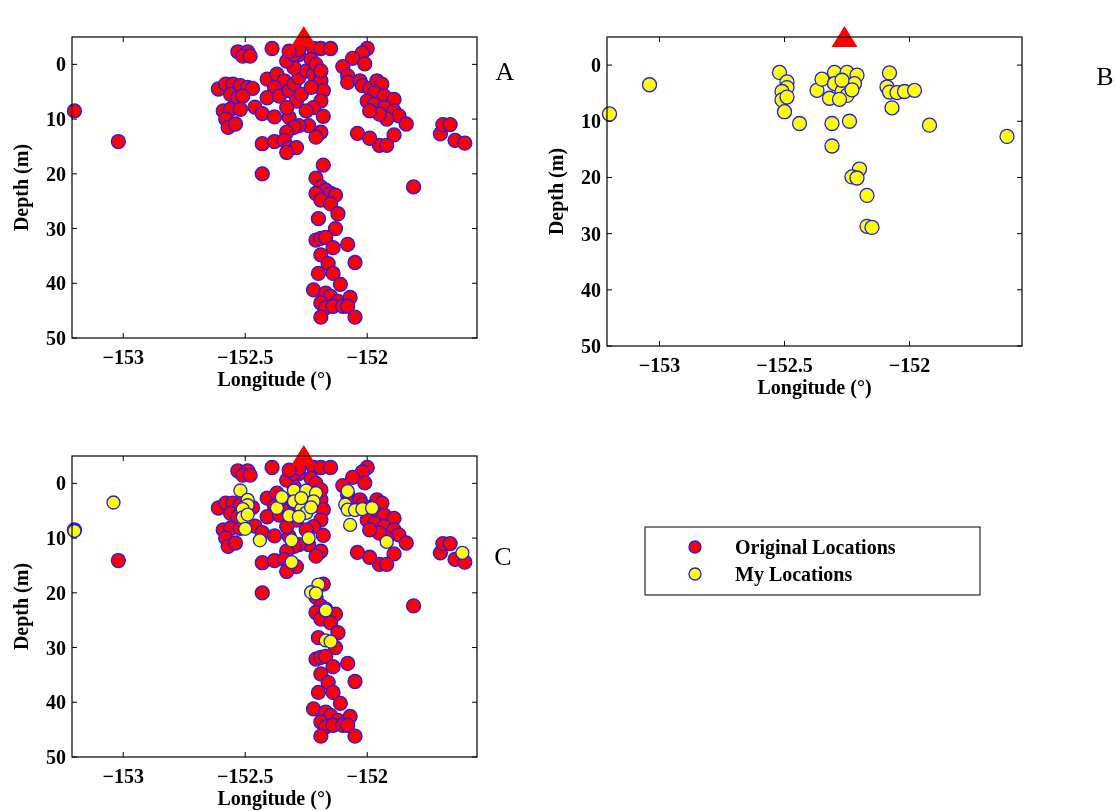  I want to click on text: B, so click(1105, 76).